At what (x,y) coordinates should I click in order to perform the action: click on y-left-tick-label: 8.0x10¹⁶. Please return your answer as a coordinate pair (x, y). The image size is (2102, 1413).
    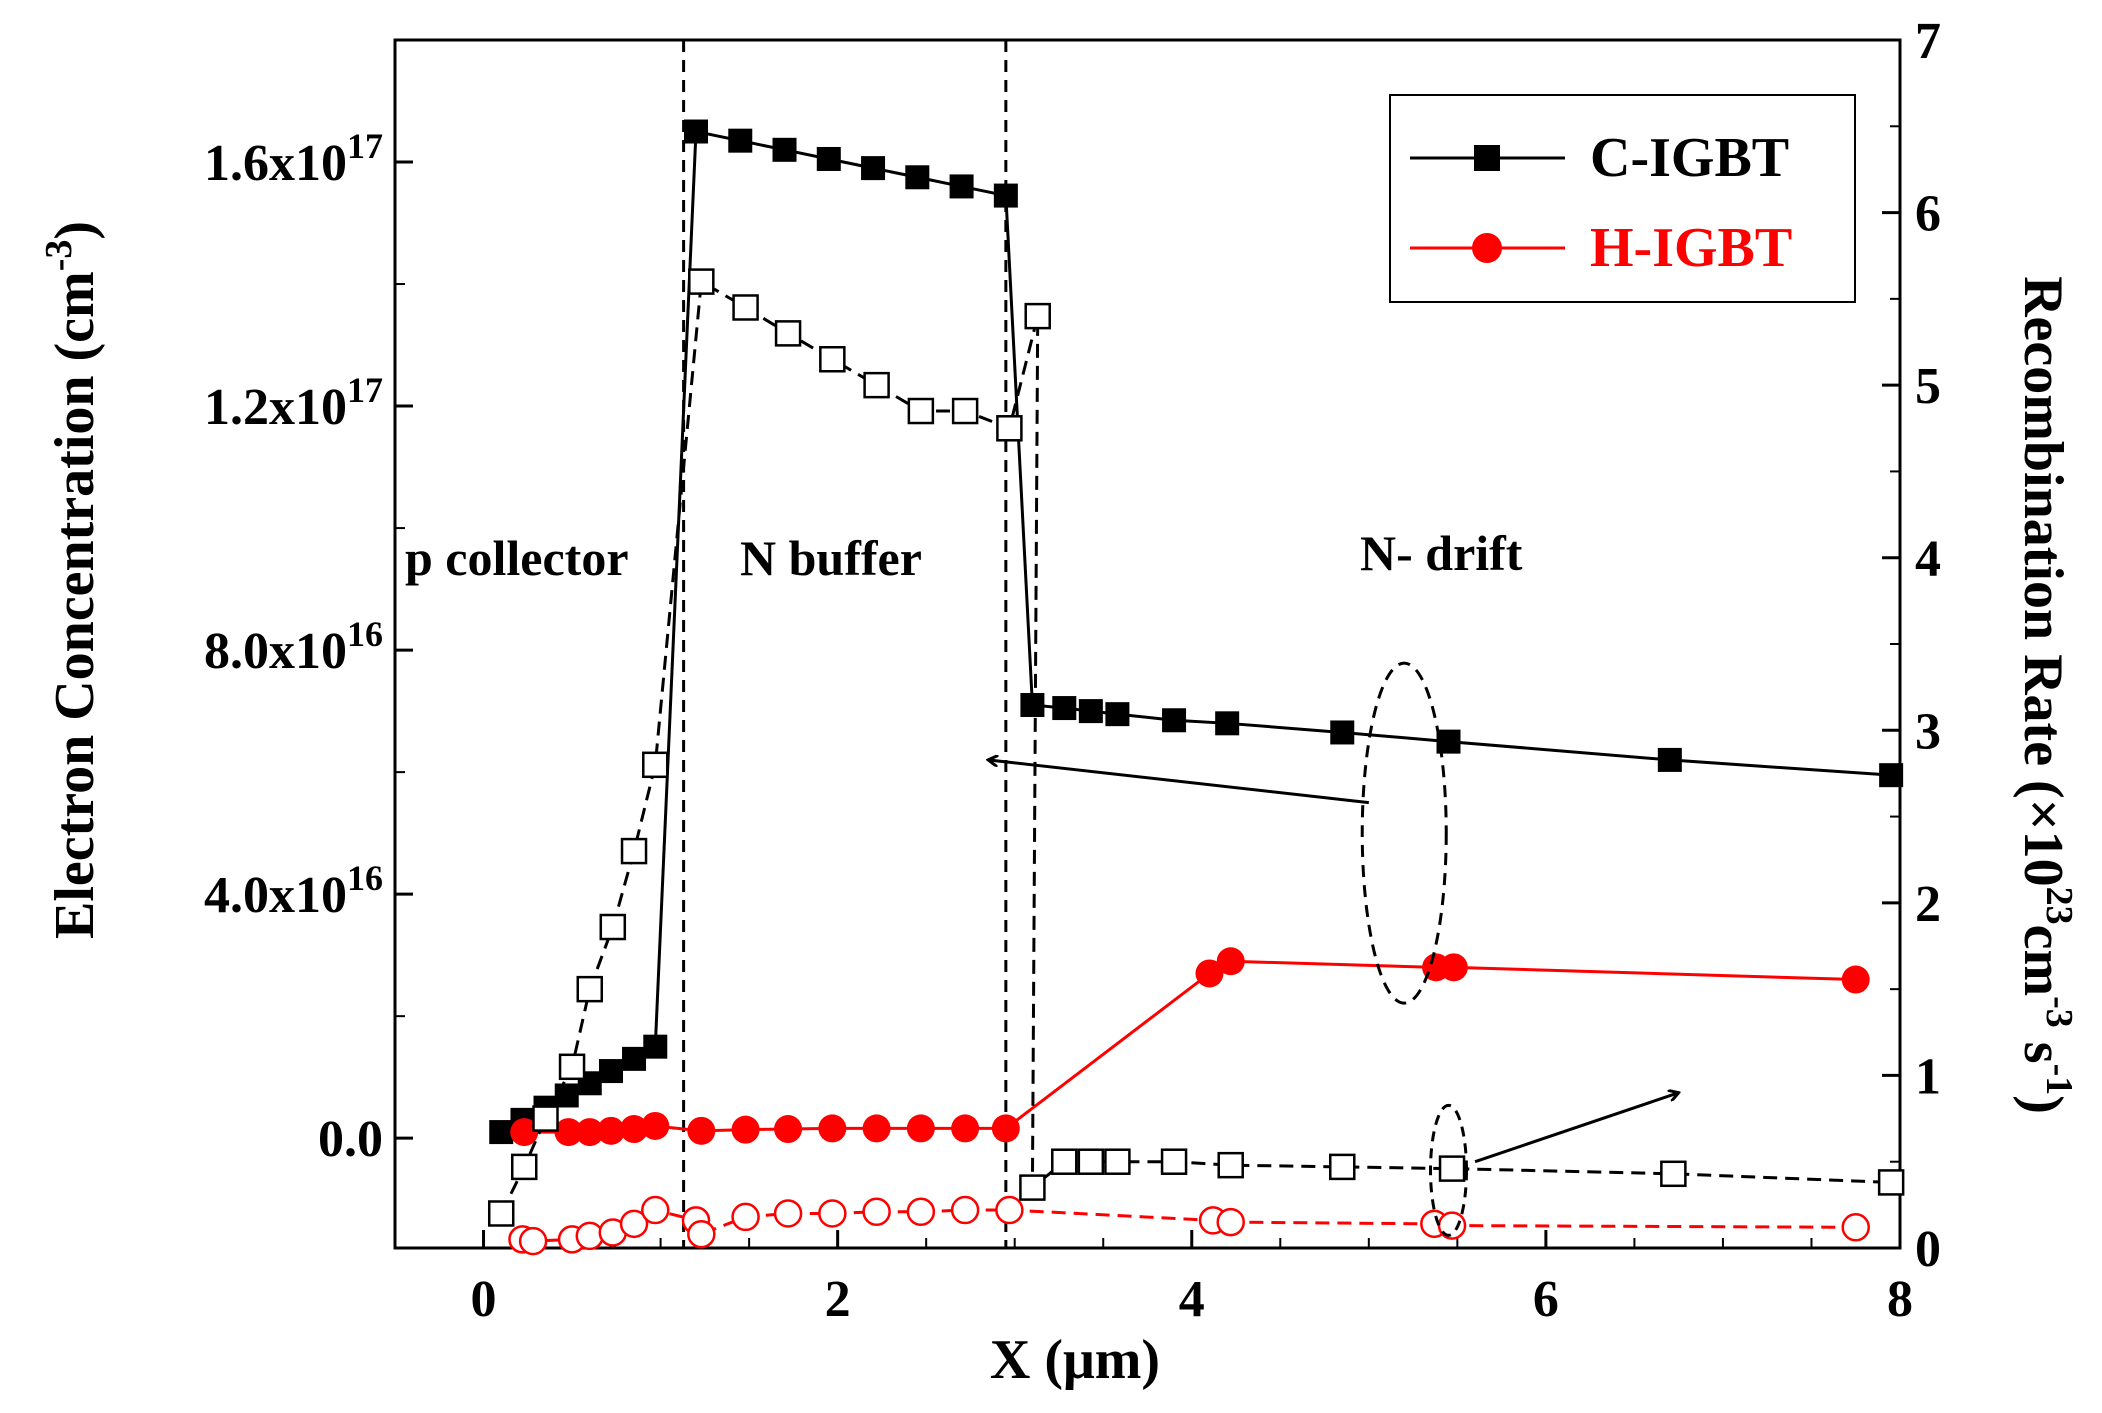
    Looking at the image, I should click on (293, 647).